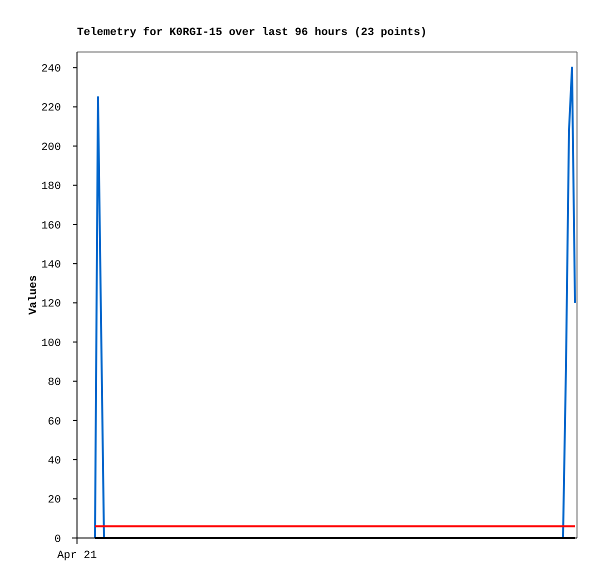 The height and width of the screenshot is (579, 597). What do you see at coordinates (51, 108) in the screenshot?
I see `y-tick-label: 220` at bounding box center [51, 108].